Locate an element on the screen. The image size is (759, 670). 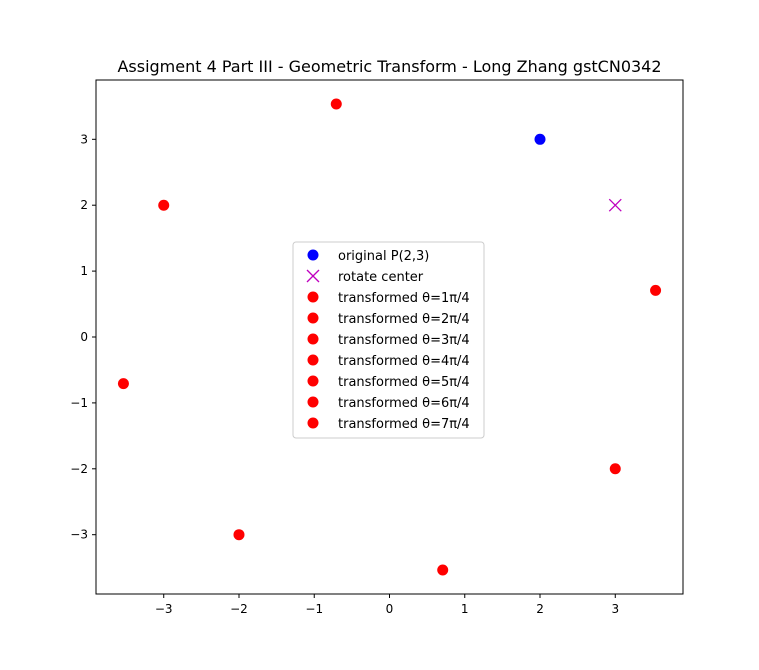
y-tick-label: −2 is located at coordinates (79, 469).